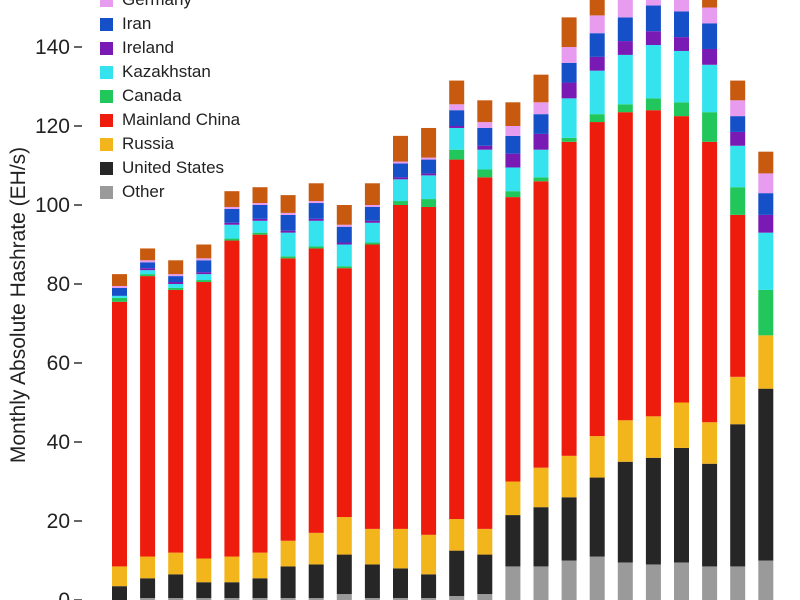  What do you see at coordinates (58, 442) in the screenshot?
I see `y-tick-label: 40` at bounding box center [58, 442].